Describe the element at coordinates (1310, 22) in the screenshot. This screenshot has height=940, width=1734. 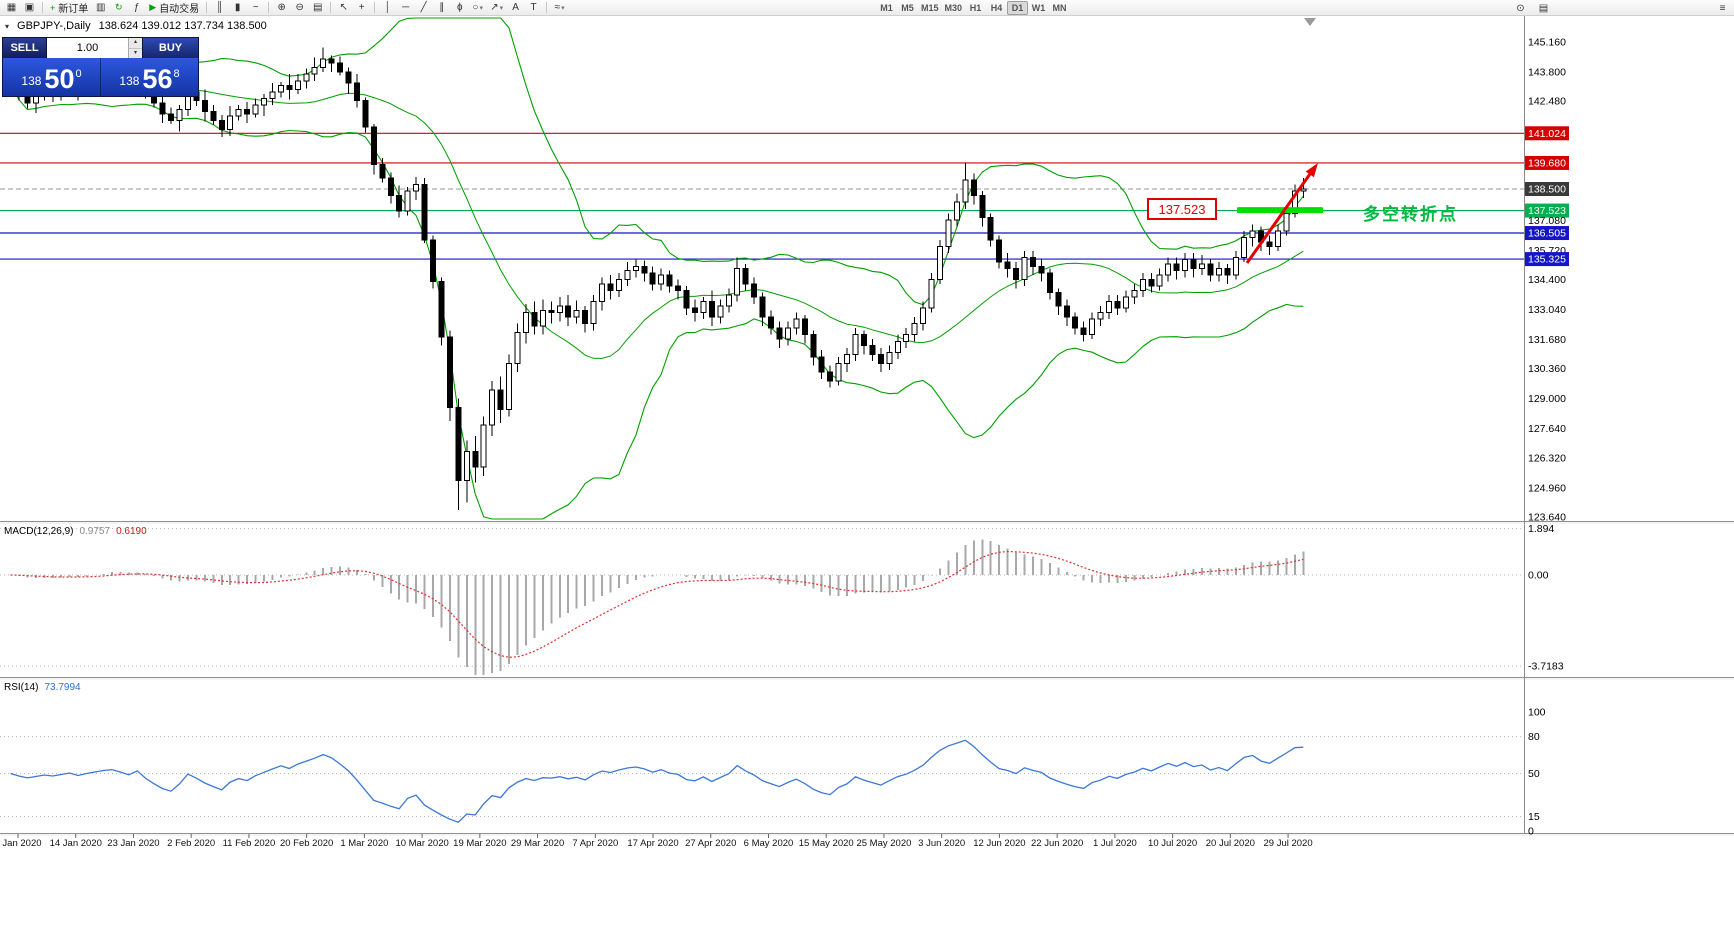
I see `chart-shift-marker` at that location.